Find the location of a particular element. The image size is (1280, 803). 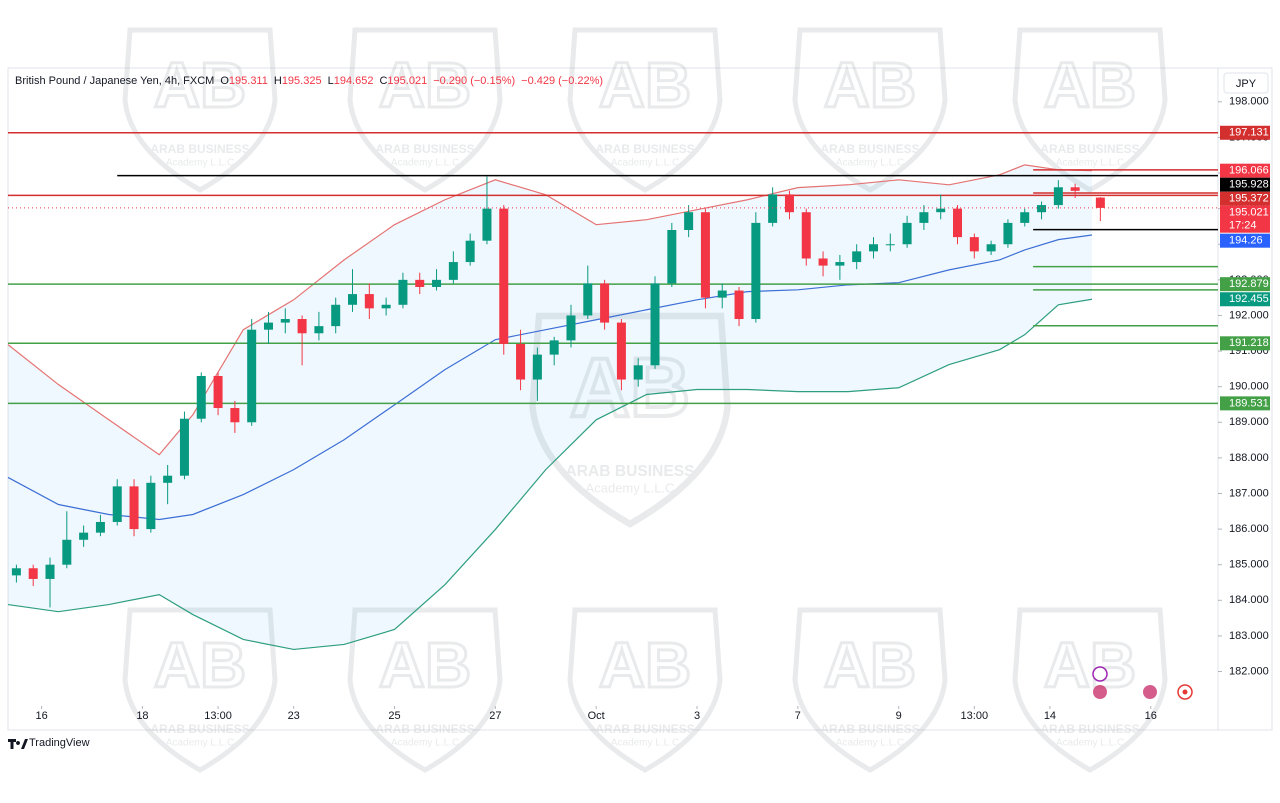

x-tick-label: 23 is located at coordinates (294, 716).